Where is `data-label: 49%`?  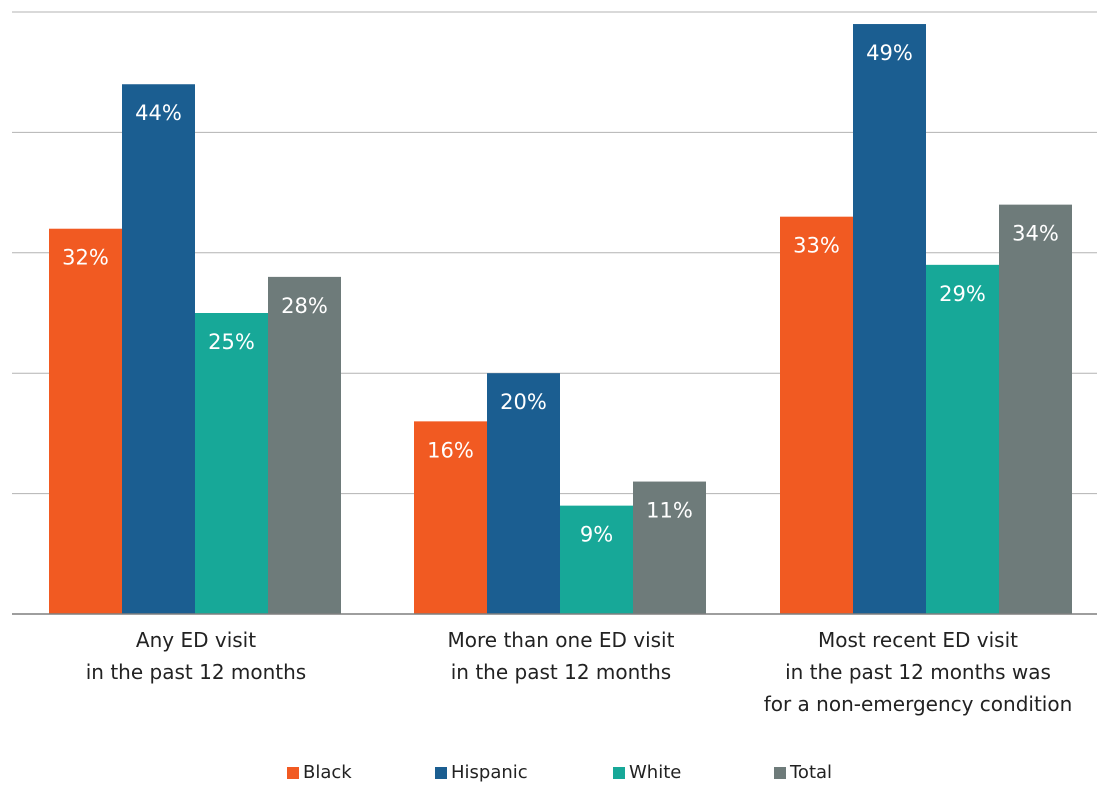 data-label: 49% is located at coordinates (889, 53).